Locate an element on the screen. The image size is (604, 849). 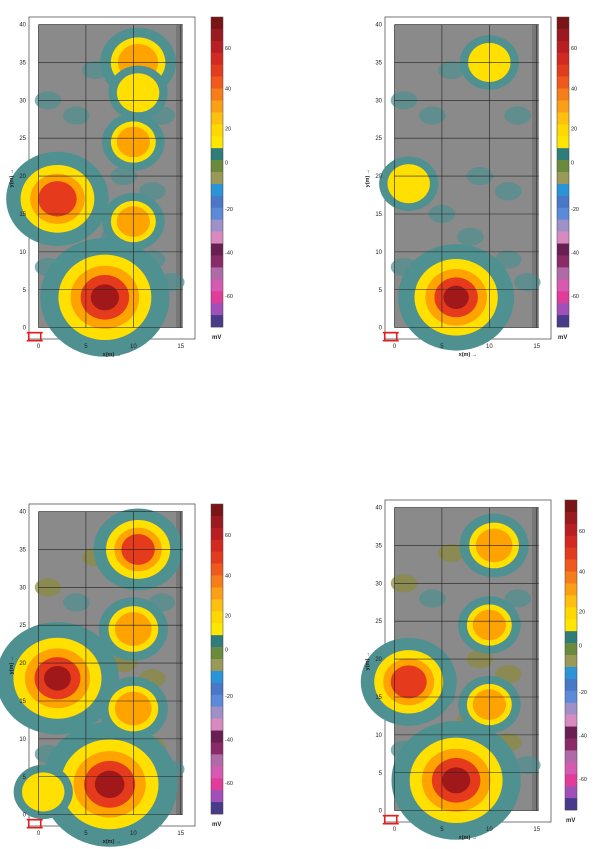
y-tick-label: 40 is located at coordinates (378, 509).